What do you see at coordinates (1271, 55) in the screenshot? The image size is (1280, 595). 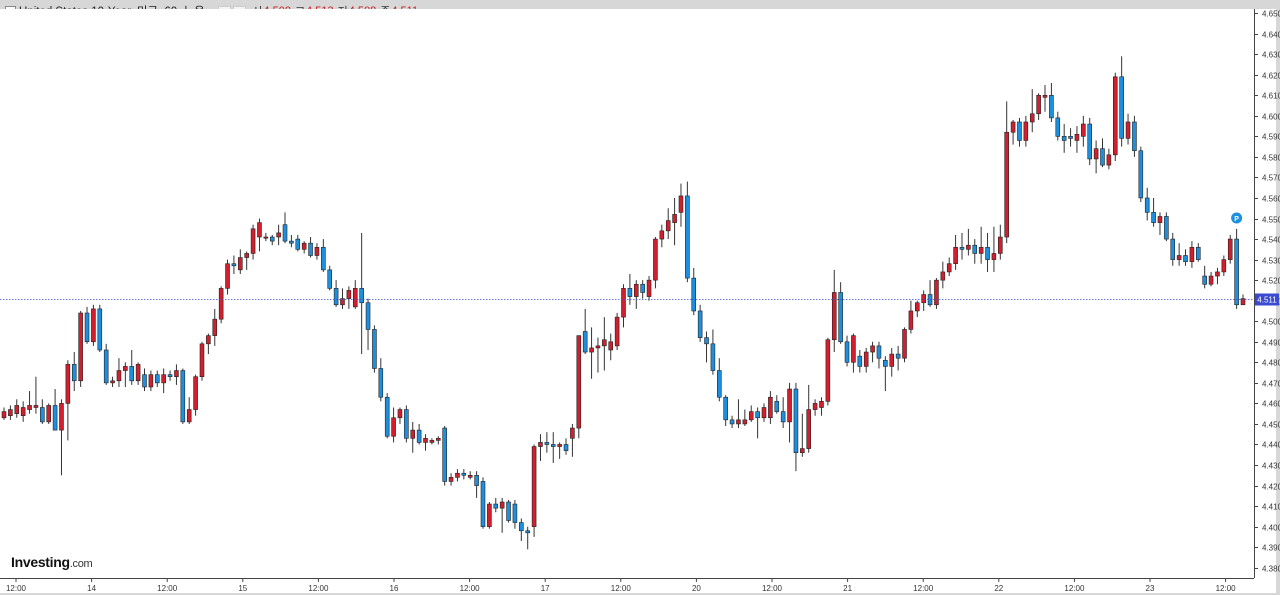 I see `y-tick-label: 4.630` at bounding box center [1271, 55].